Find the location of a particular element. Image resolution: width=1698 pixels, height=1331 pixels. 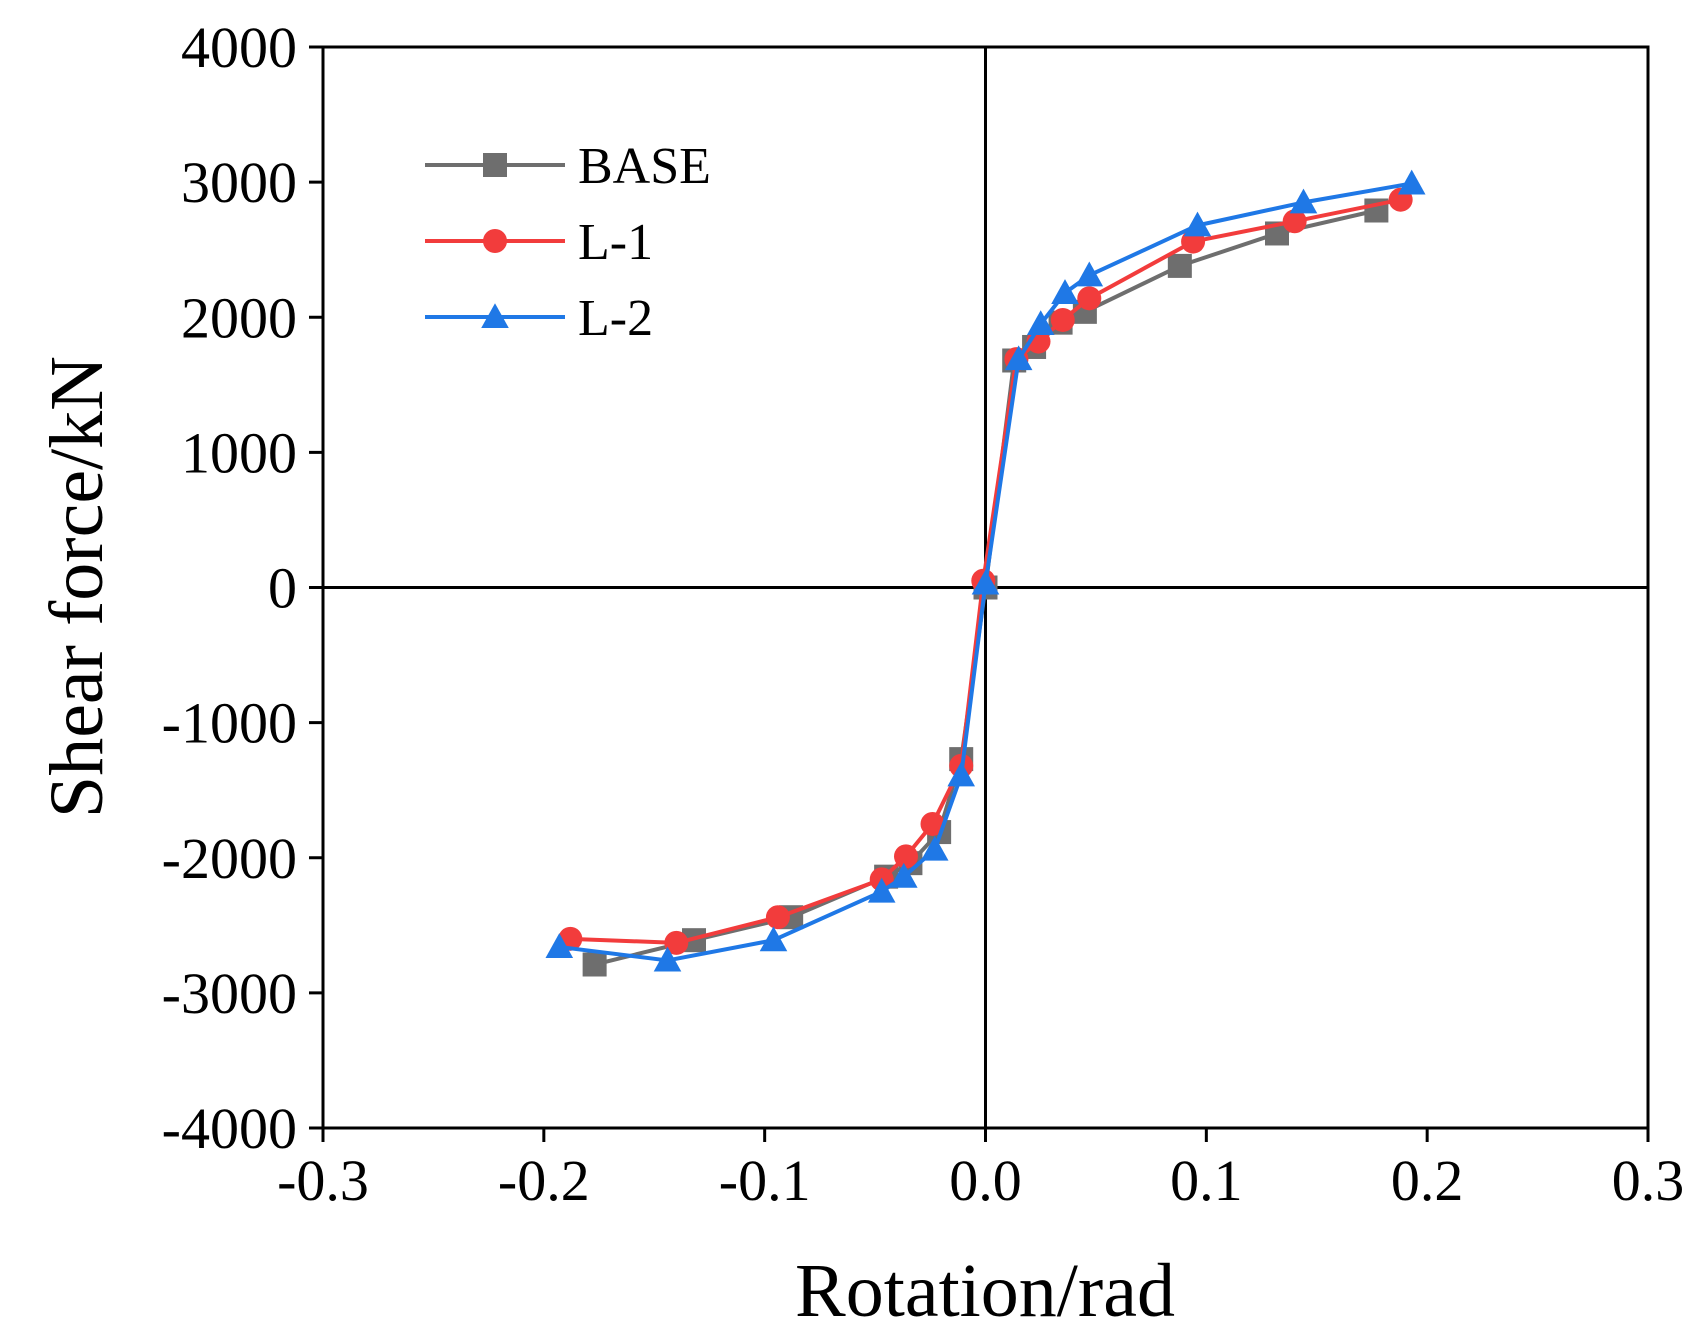

x-tick-label: 0.2 is located at coordinates (1427, 1180).